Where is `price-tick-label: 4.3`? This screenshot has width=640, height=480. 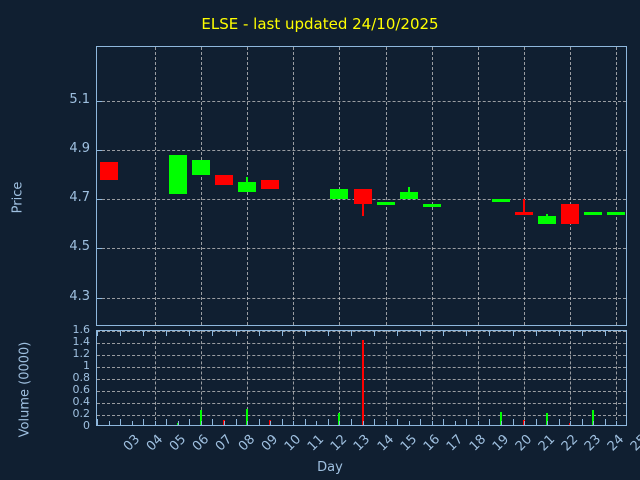
price-tick-label: 4.3 is located at coordinates (79, 296).